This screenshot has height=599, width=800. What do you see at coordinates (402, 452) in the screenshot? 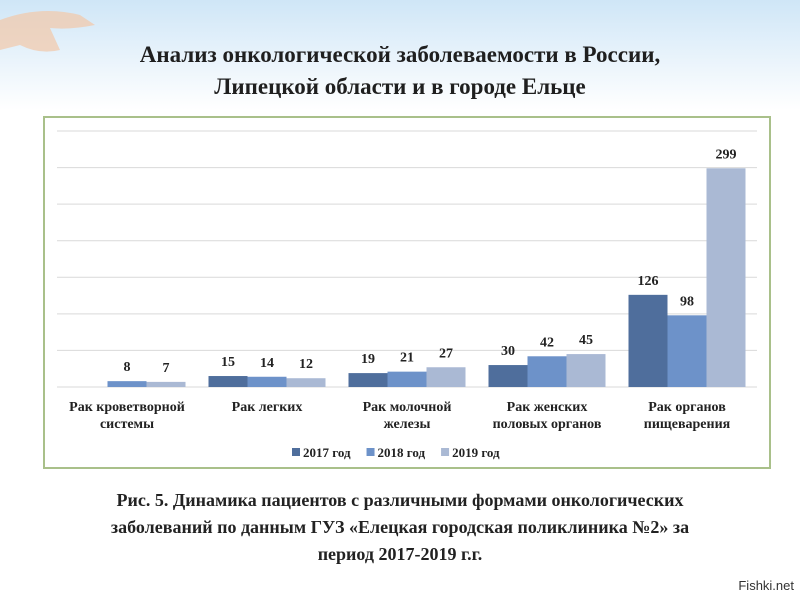
I see `legend-label: 2018 год` at bounding box center [402, 452].